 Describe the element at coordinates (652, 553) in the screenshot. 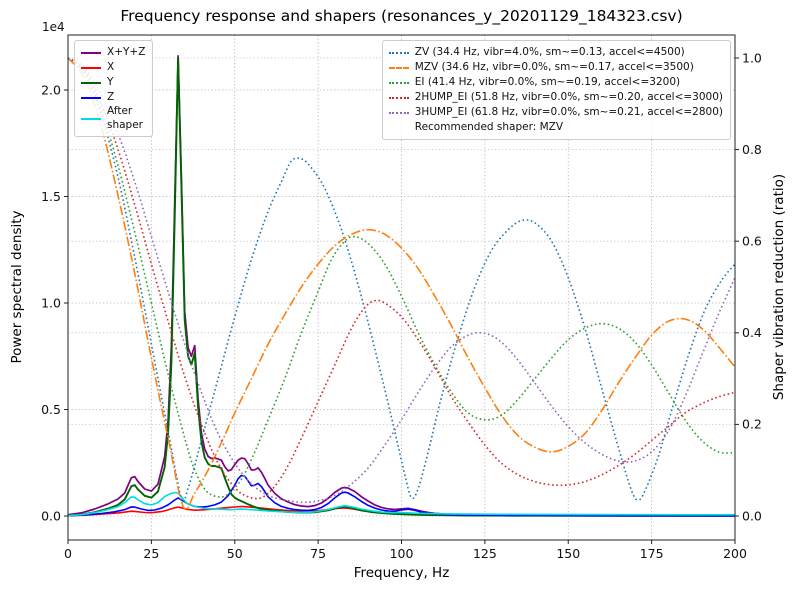

I see `x-tick-label: 175` at that location.